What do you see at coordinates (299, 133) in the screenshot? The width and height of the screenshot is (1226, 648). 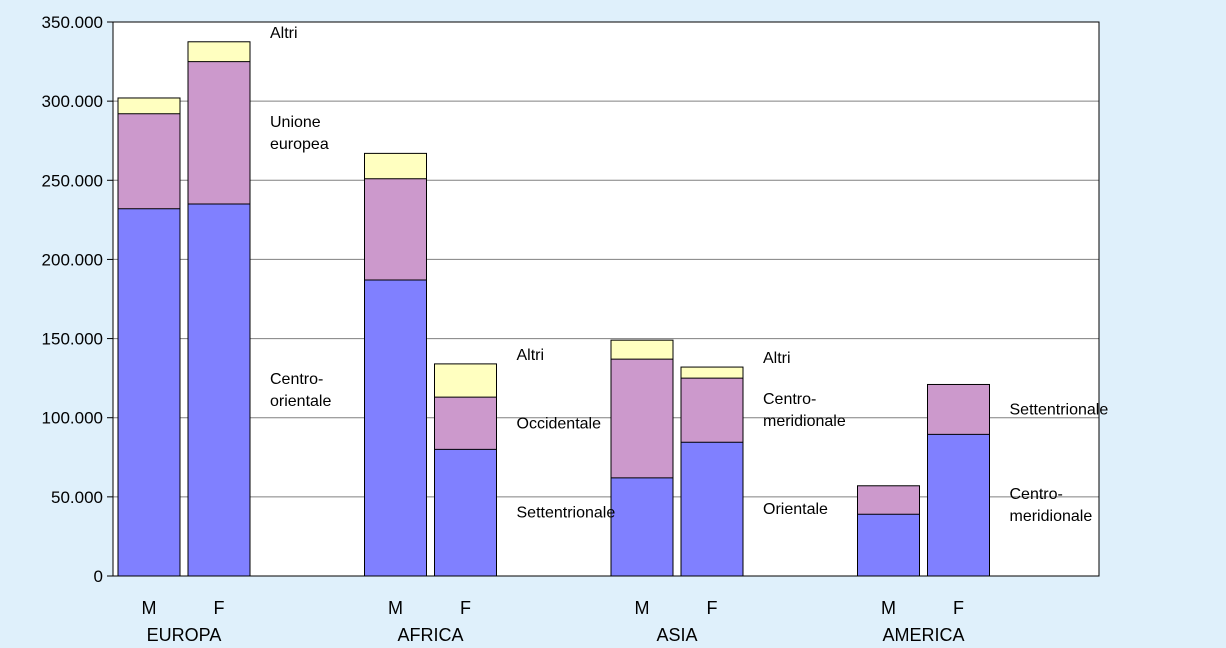 I see `segment-label: Unione europea` at bounding box center [299, 133].